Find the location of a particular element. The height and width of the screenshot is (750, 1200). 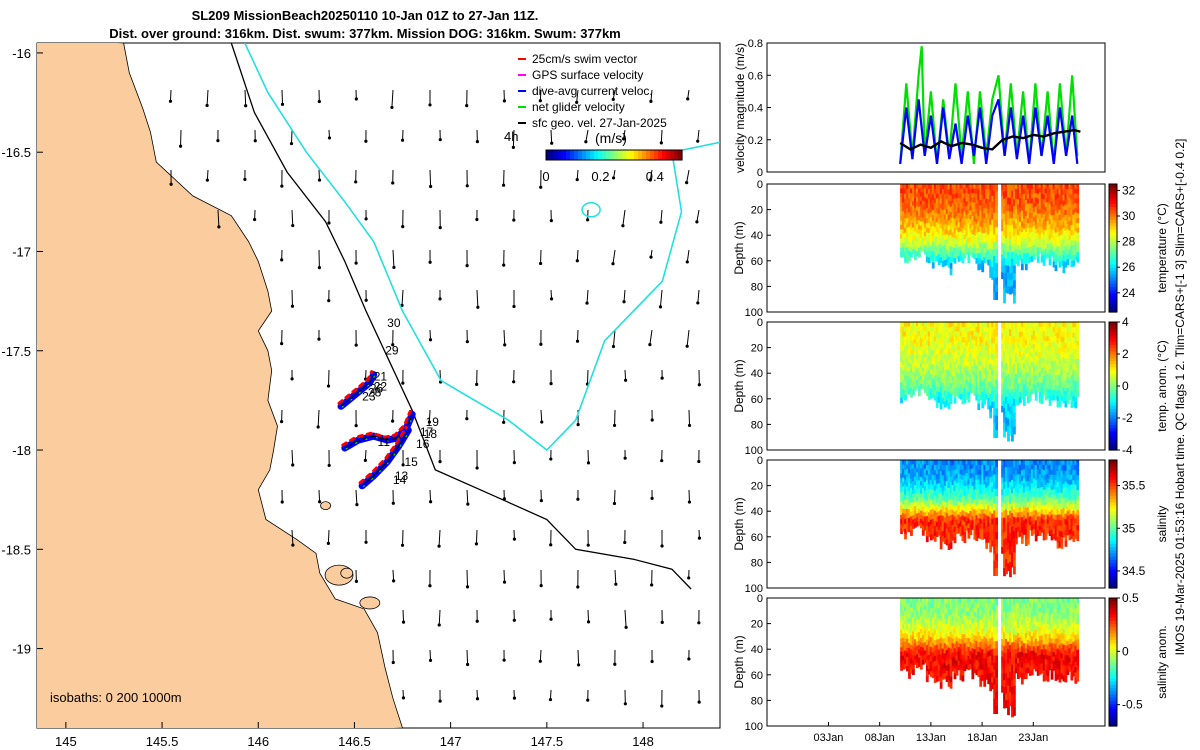

map-x-tick-label: 146 is located at coordinates (258, 741).